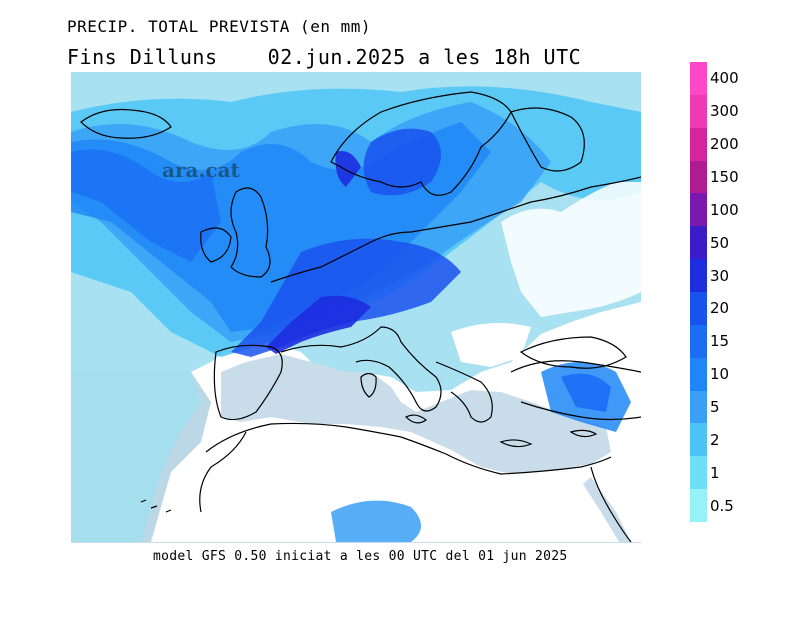 Image resolution: width=800 pixels, height=617 pixels. What do you see at coordinates (720, 275) in the screenshot?
I see `legend-label: 30` at bounding box center [720, 275].